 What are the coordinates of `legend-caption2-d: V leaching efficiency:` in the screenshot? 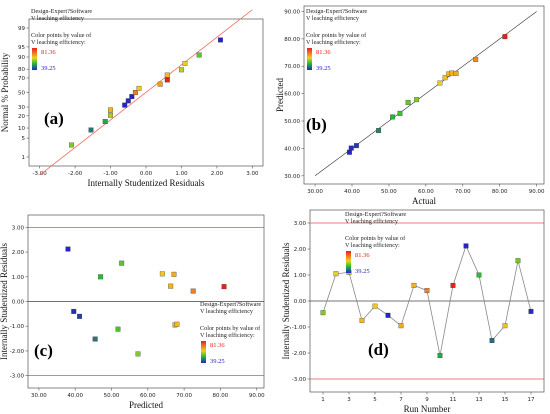 It's located at (372, 245).